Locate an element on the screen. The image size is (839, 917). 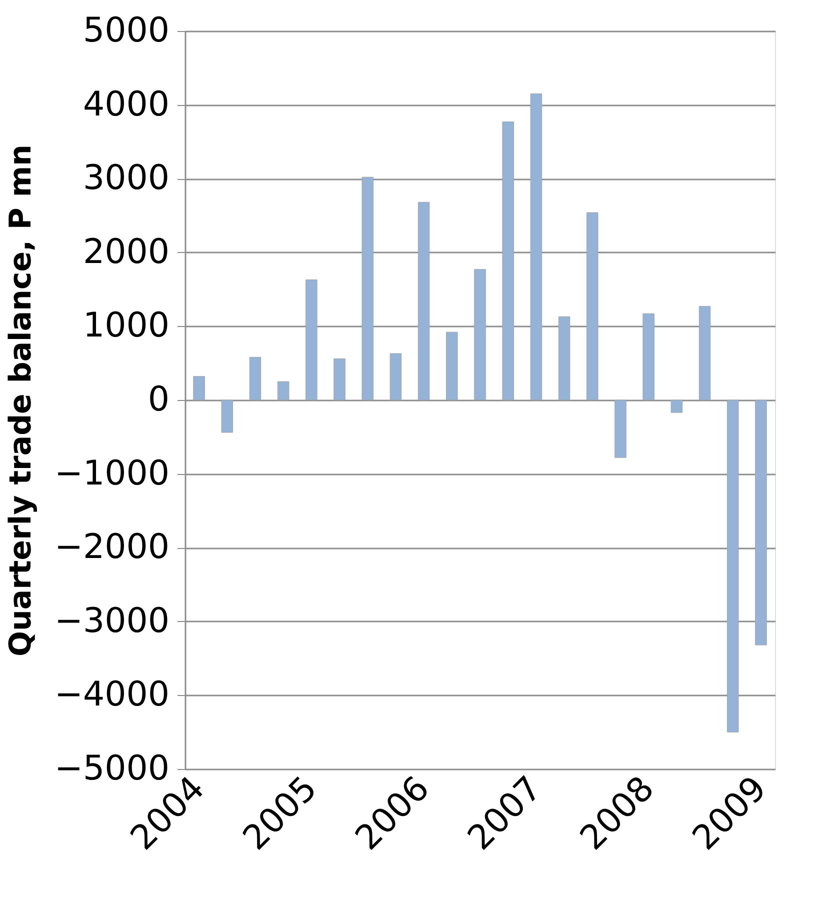
y-tick-label: 4000 is located at coordinates (126, 104).